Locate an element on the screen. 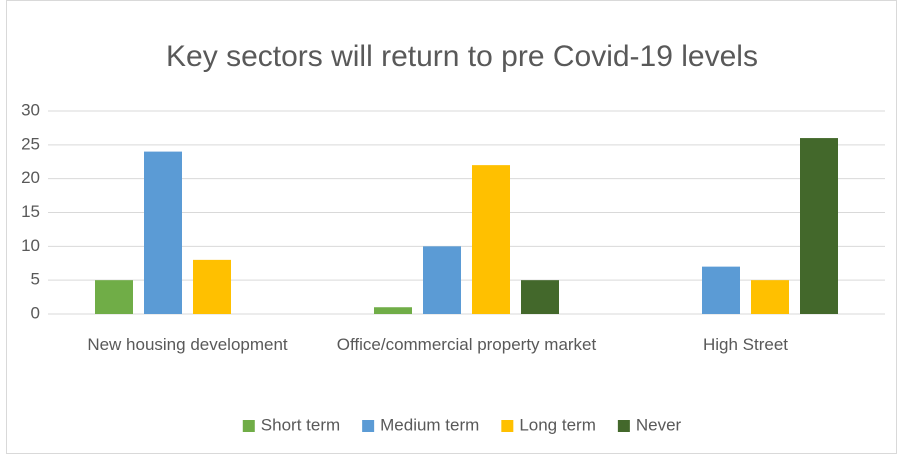  x-tick-label: High Street is located at coordinates (745, 344).